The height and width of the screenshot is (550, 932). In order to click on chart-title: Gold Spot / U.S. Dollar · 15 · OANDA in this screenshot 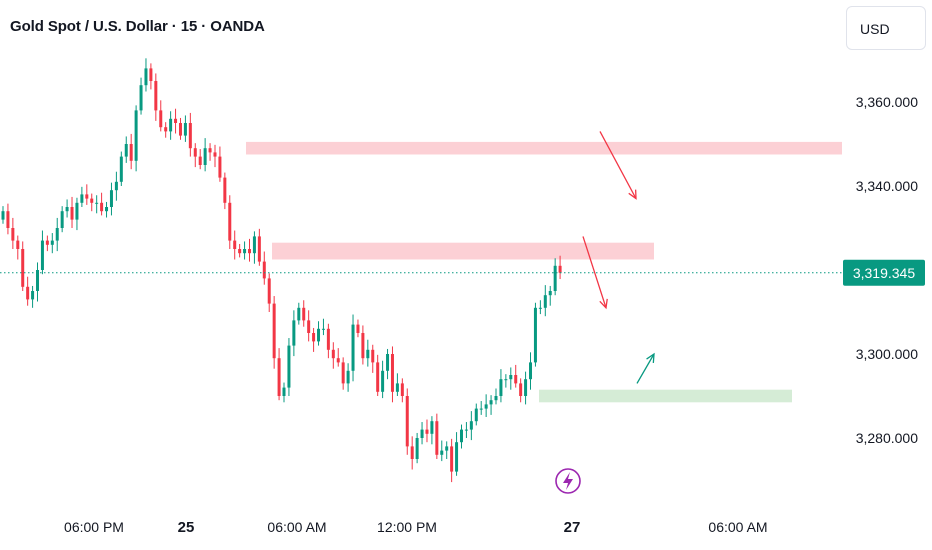, I will do `click(137, 26)`.